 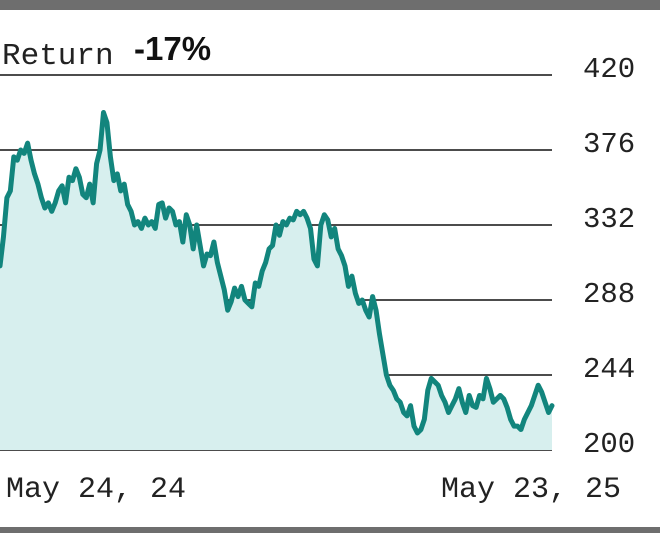 I want to click on y-tick-label-244: 244, so click(x=609, y=369).